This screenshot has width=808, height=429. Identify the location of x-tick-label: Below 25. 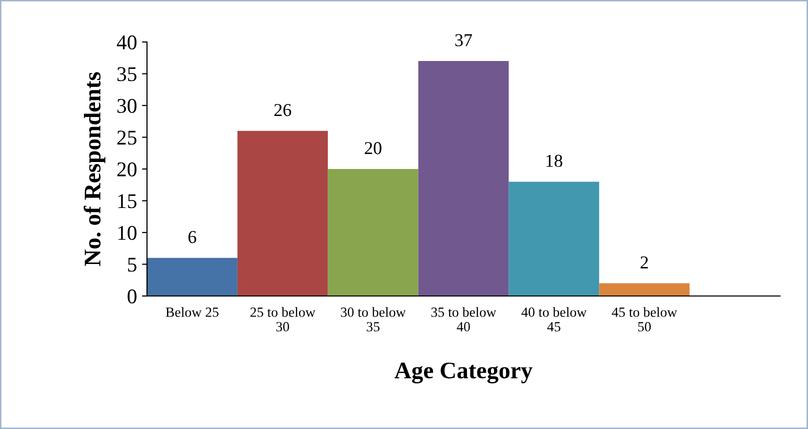
(192, 312).